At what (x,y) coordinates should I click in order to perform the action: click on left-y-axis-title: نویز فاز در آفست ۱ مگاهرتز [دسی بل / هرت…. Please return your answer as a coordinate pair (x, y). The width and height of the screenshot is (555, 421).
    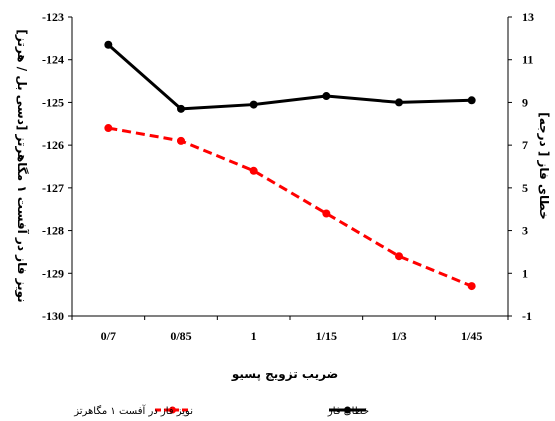
    Looking at the image, I should click on (22, 165).